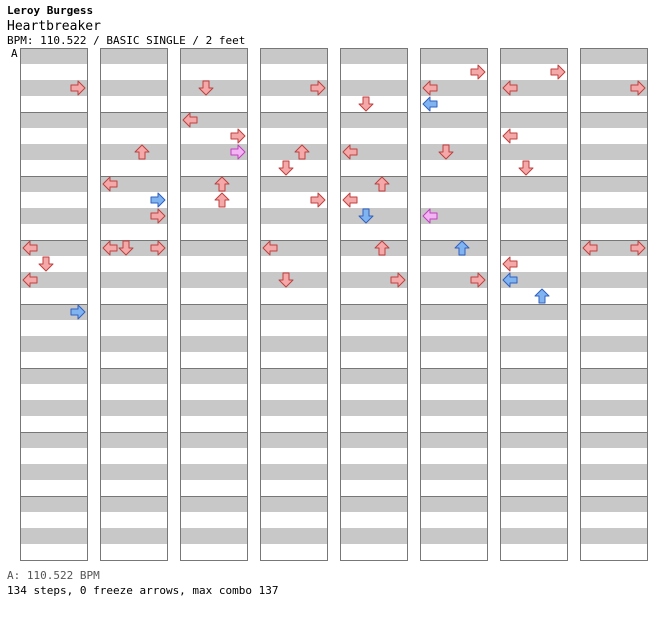  I want to click on song-title: Heartbreaker, so click(54, 26).